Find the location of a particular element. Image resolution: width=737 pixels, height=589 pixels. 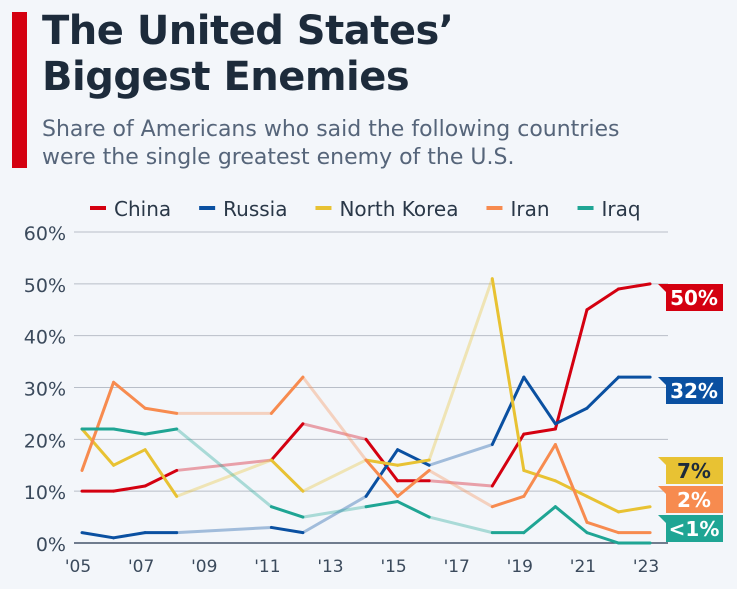

x-tick-label: '05 is located at coordinates (78, 567).